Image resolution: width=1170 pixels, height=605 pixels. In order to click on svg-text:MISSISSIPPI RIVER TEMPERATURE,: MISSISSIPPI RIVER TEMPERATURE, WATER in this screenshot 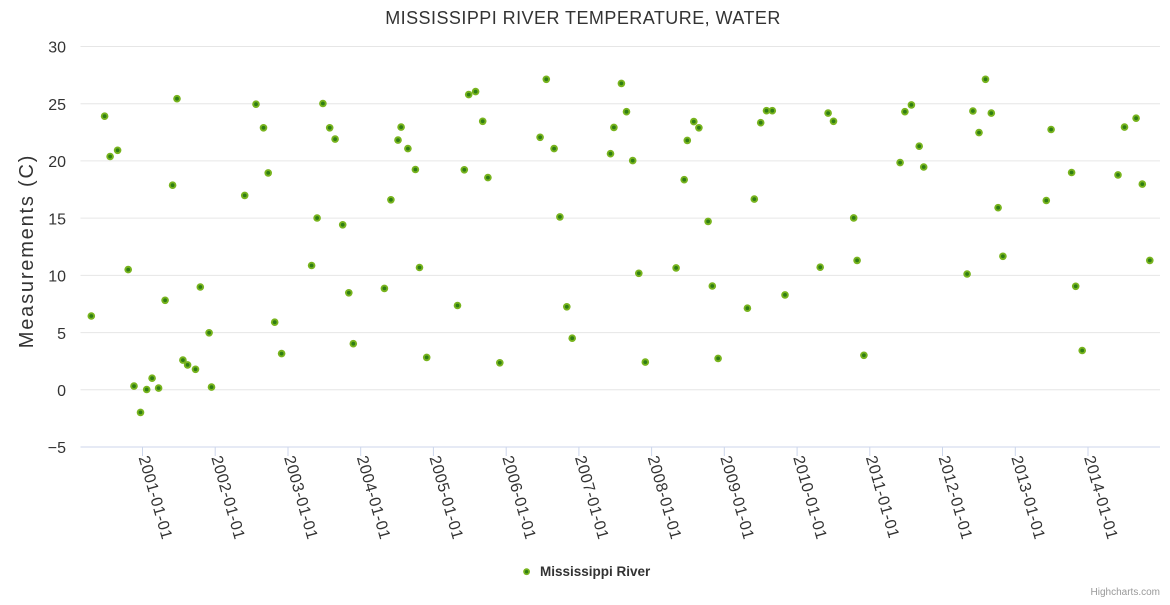, I will do `click(583, 18)`.